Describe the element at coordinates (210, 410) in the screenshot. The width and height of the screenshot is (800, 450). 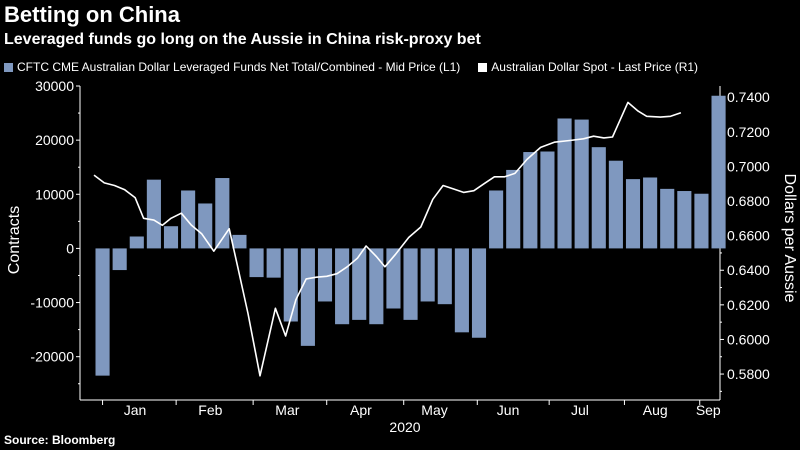
I see `x-tick-label: Feb` at that location.